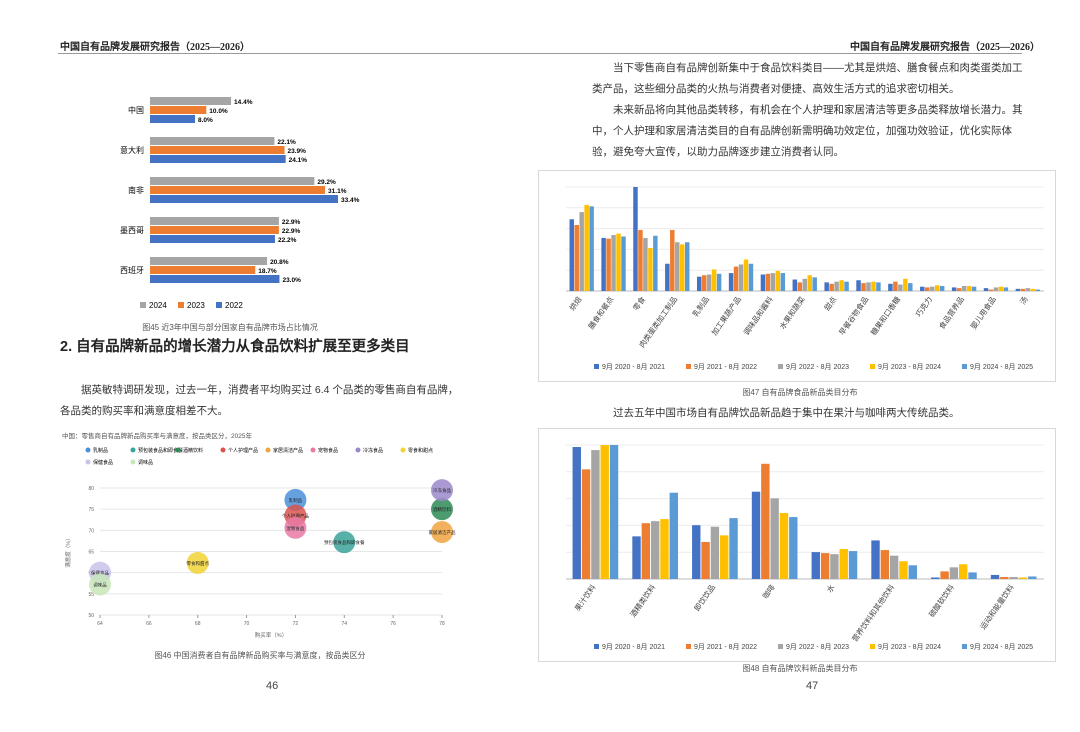 The height and width of the screenshot is (732, 1080). What do you see at coordinates (700, 306) in the screenshot?
I see `category-label: 乳制品` at bounding box center [700, 306].